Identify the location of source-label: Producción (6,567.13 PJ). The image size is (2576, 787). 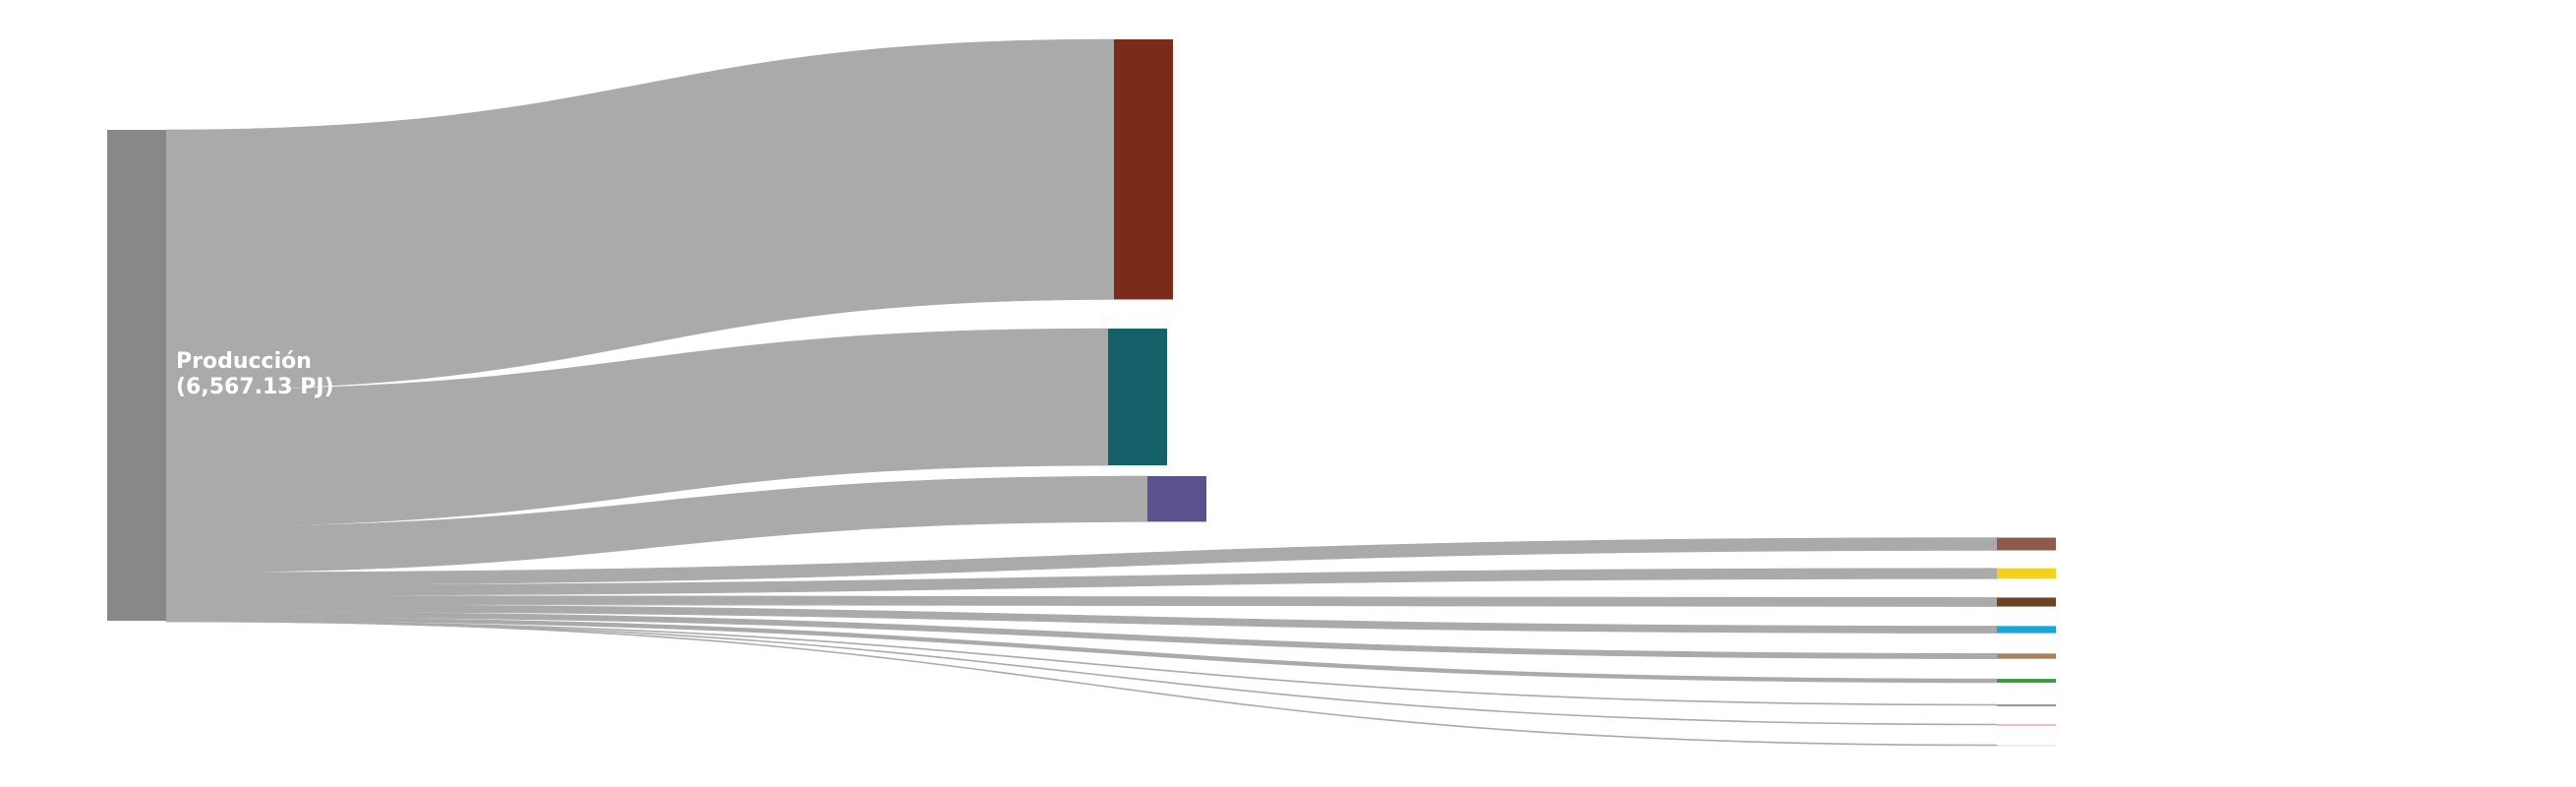
(255, 374).